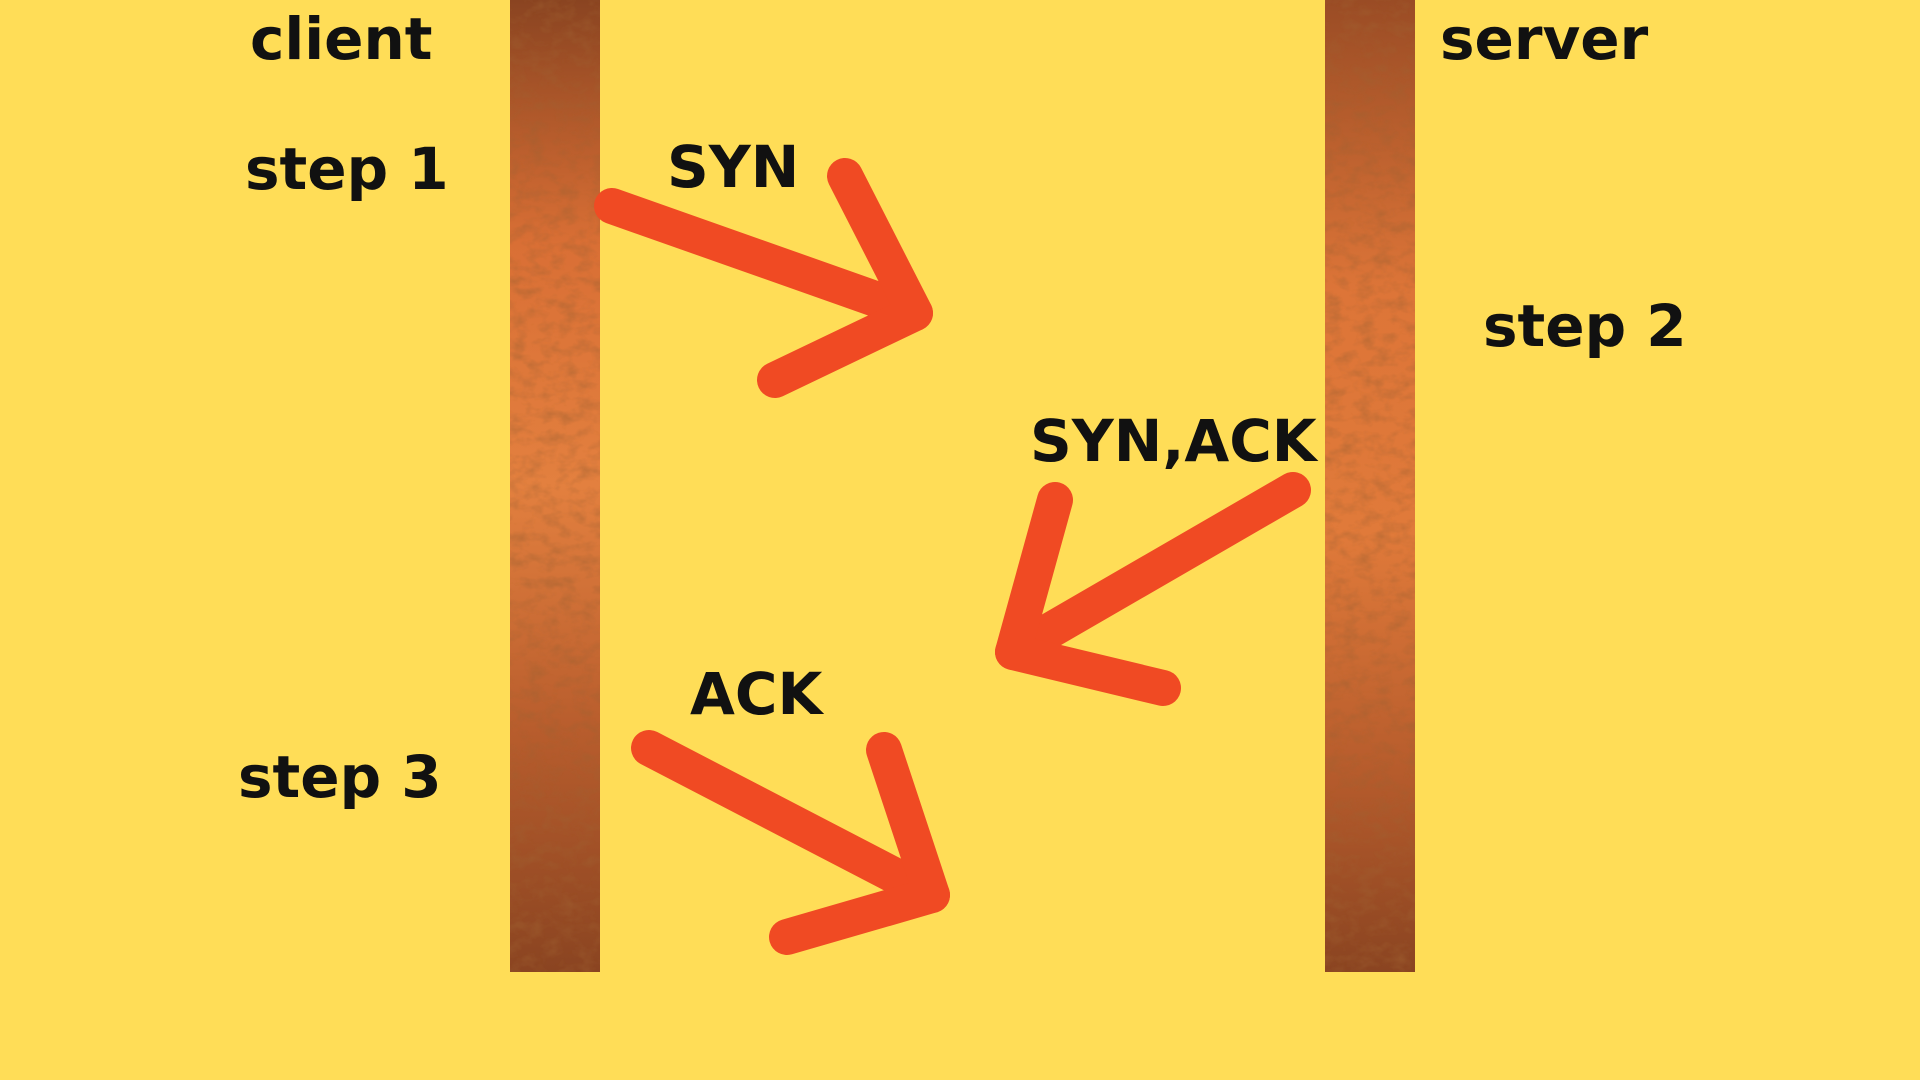  I want to click on step-3-label: step 3, so click(340, 777).